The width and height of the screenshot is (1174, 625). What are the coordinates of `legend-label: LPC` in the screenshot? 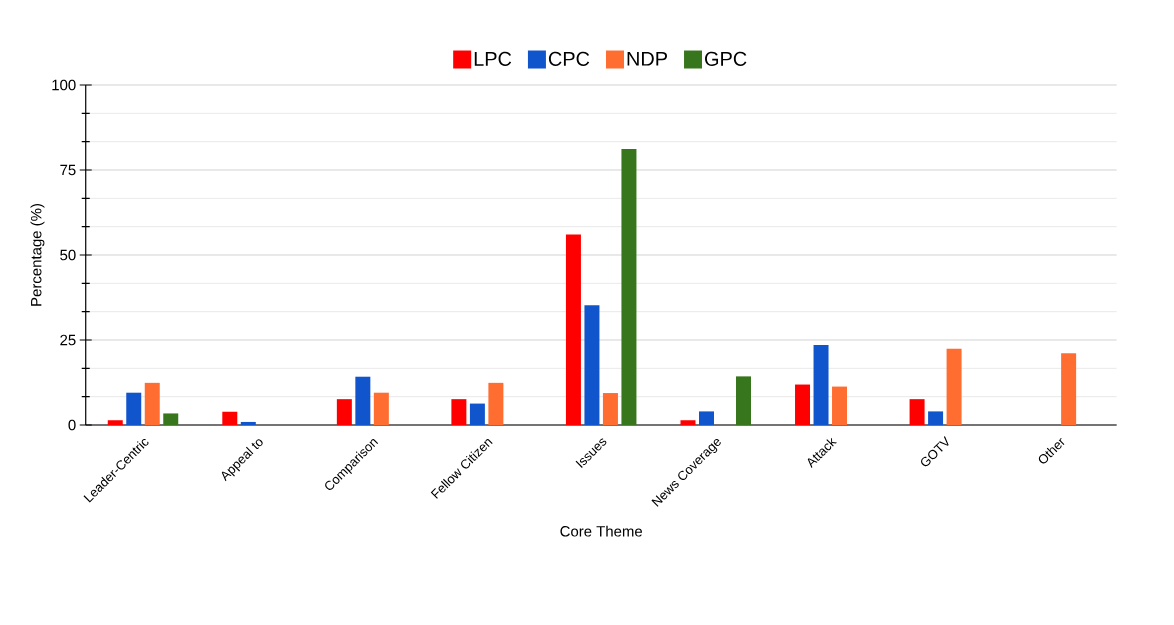 It's located at (493, 58).